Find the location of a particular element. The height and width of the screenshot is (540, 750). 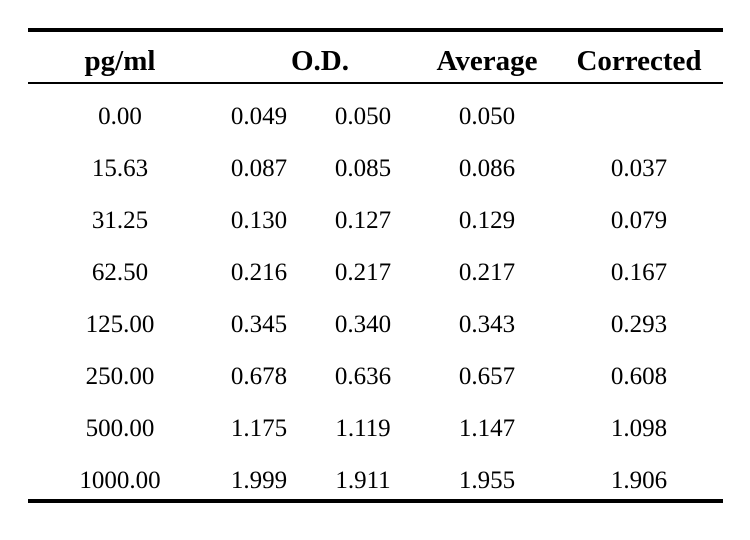

cell-od-2: 0.340 is located at coordinates (363, 324).